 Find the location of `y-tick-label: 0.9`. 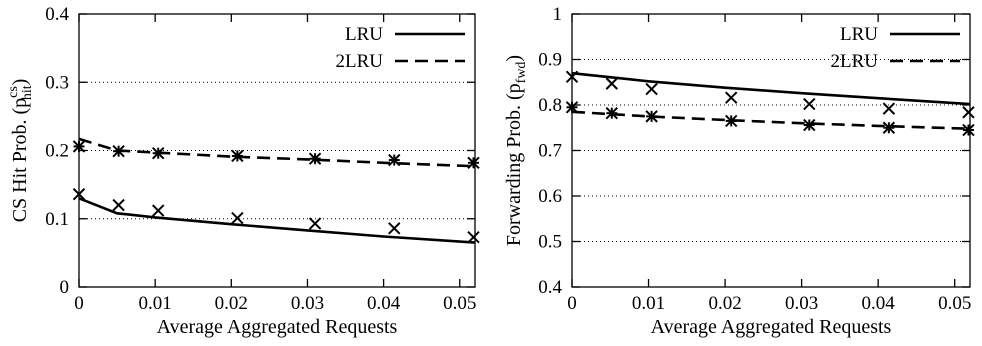

y-tick-label: 0.9 is located at coordinates (550, 60).